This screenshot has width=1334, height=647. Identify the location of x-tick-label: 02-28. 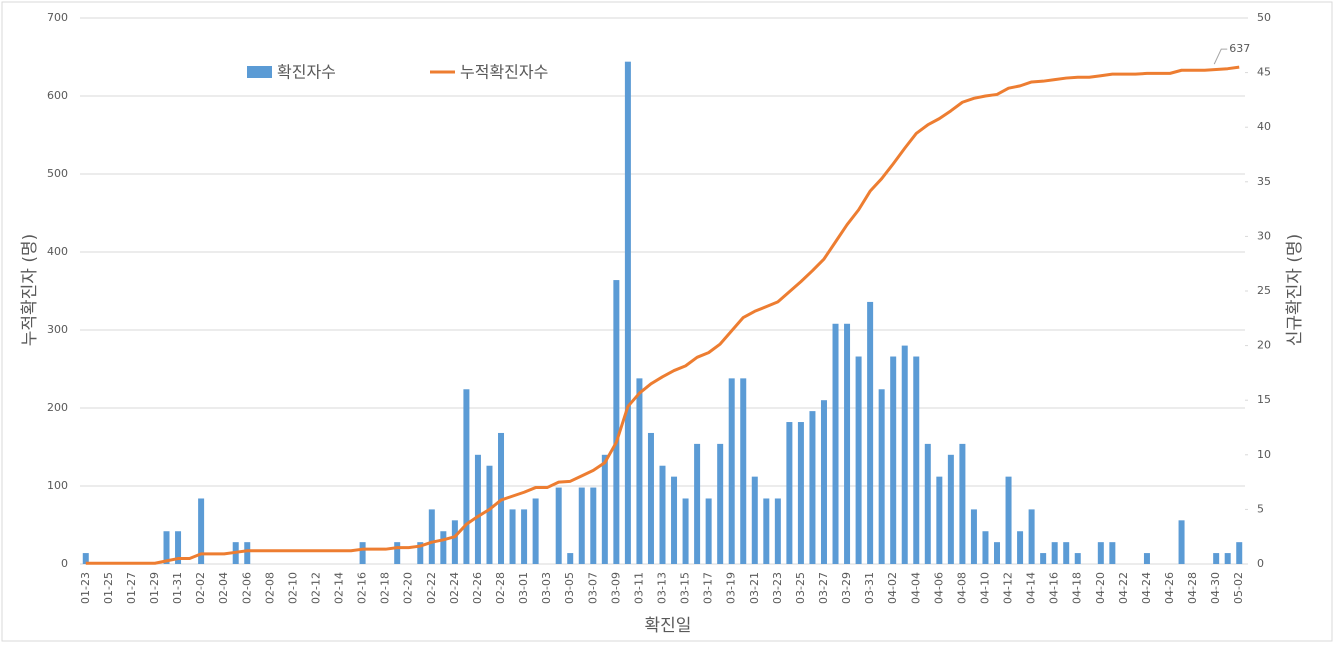
(500, 588).